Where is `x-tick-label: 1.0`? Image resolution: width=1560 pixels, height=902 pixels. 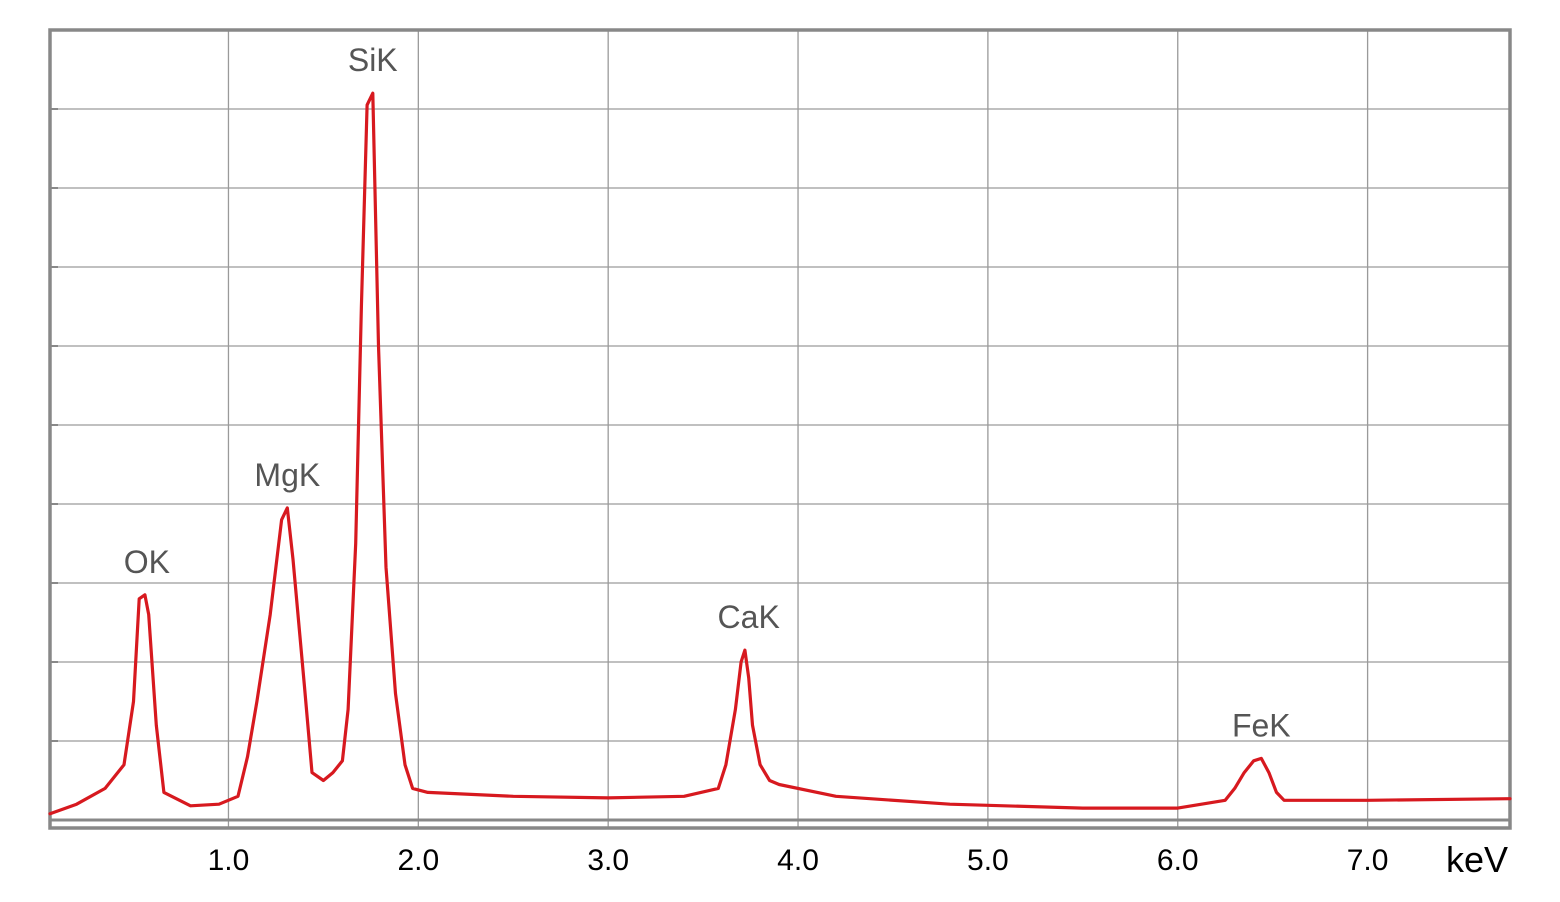 x-tick-label: 1.0 is located at coordinates (229, 860).